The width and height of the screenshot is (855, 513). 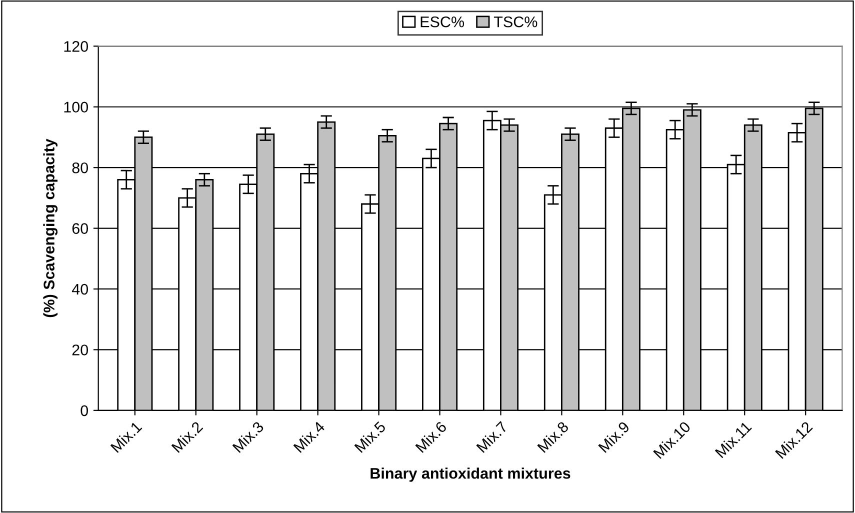 What do you see at coordinates (80, 350) in the screenshot?
I see `y-tick-label: 20` at bounding box center [80, 350].